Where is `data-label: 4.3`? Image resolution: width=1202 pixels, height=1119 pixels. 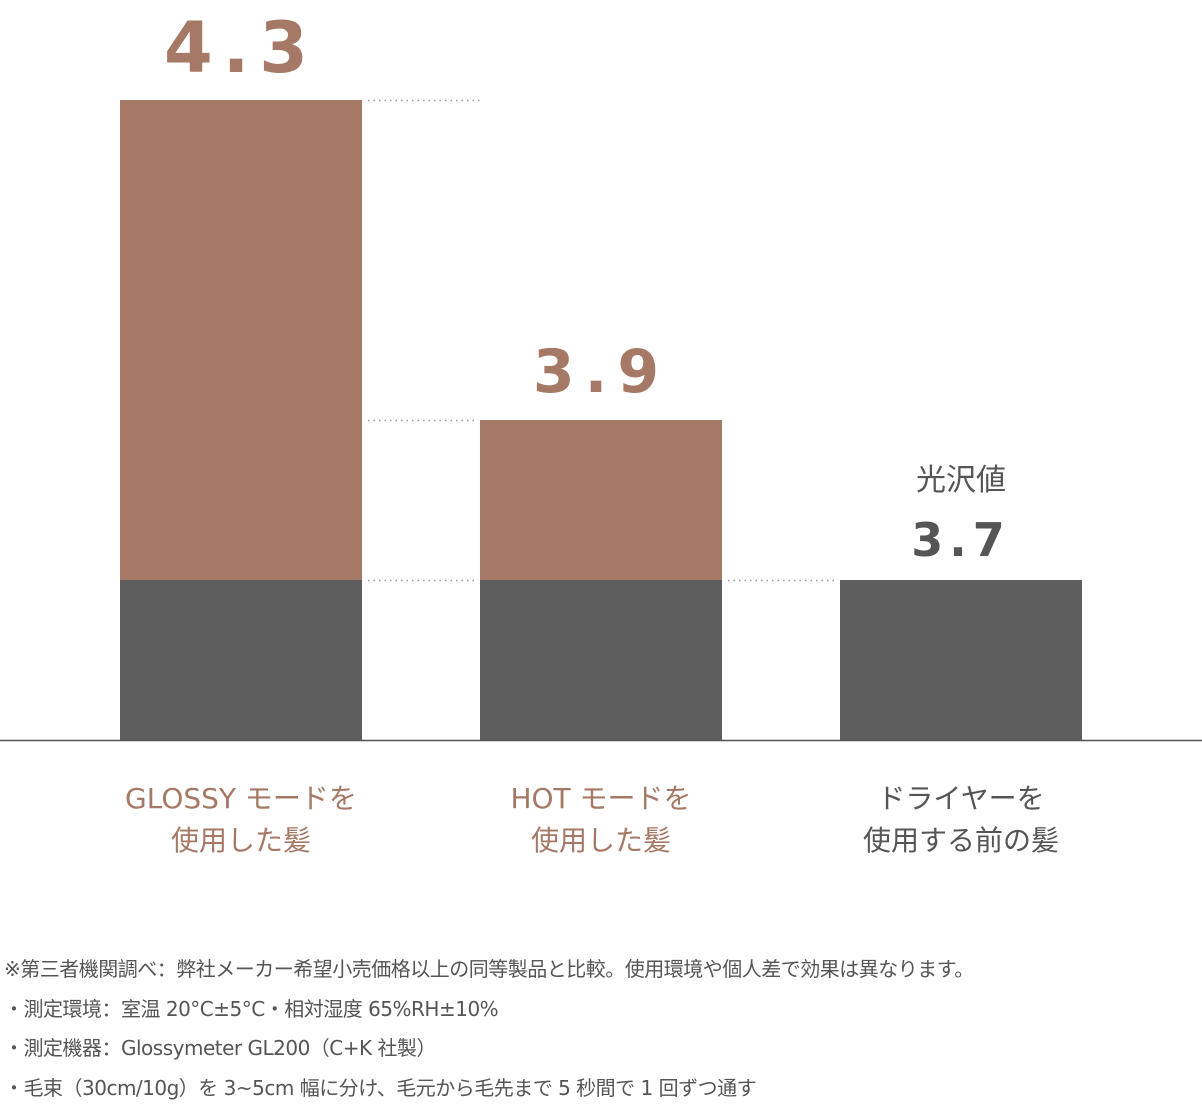
data-label: 4.3 is located at coordinates (241, 48).